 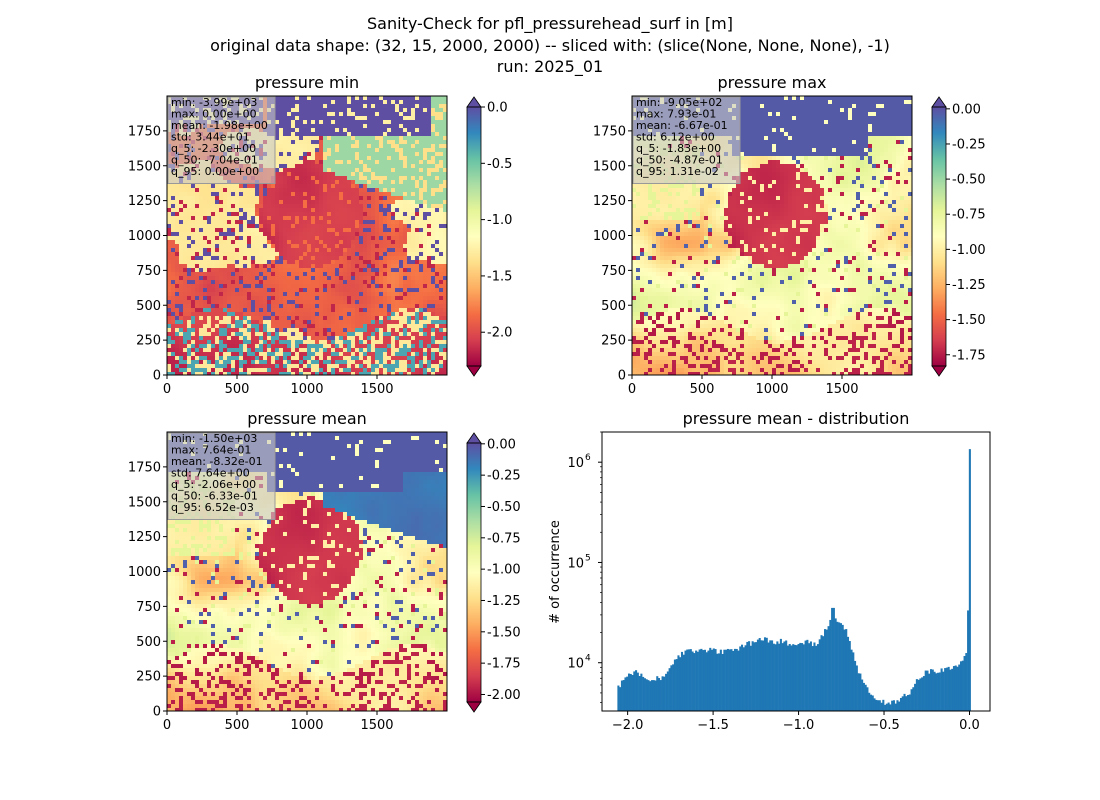 What do you see at coordinates (144, 131) in the screenshot?
I see `y-tick-label: 1750` at bounding box center [144, 131].